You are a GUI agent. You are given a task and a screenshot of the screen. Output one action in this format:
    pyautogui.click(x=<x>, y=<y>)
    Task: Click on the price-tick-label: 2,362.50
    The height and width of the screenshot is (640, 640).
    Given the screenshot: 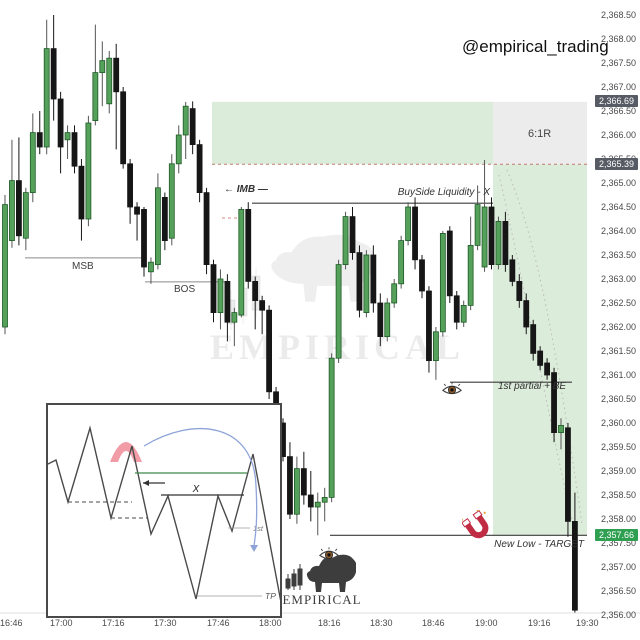 What is the action you would take?
    pyautogui.click(x=618, y=303)
    